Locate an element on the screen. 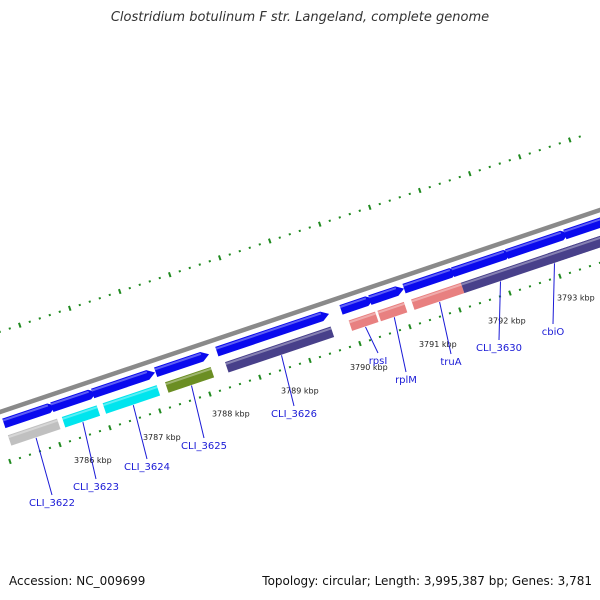 The image size is (600, 600). genes-label: Genes: is located at coordinates (532, 581).